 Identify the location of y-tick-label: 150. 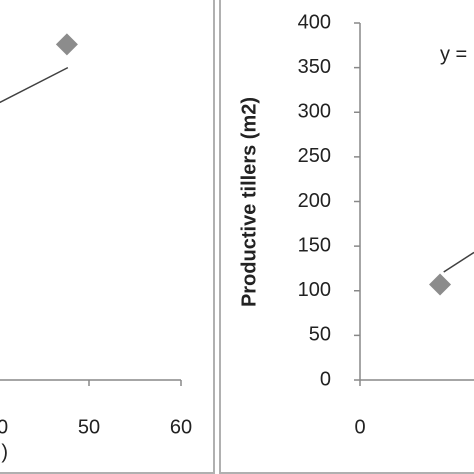
(314, 245).